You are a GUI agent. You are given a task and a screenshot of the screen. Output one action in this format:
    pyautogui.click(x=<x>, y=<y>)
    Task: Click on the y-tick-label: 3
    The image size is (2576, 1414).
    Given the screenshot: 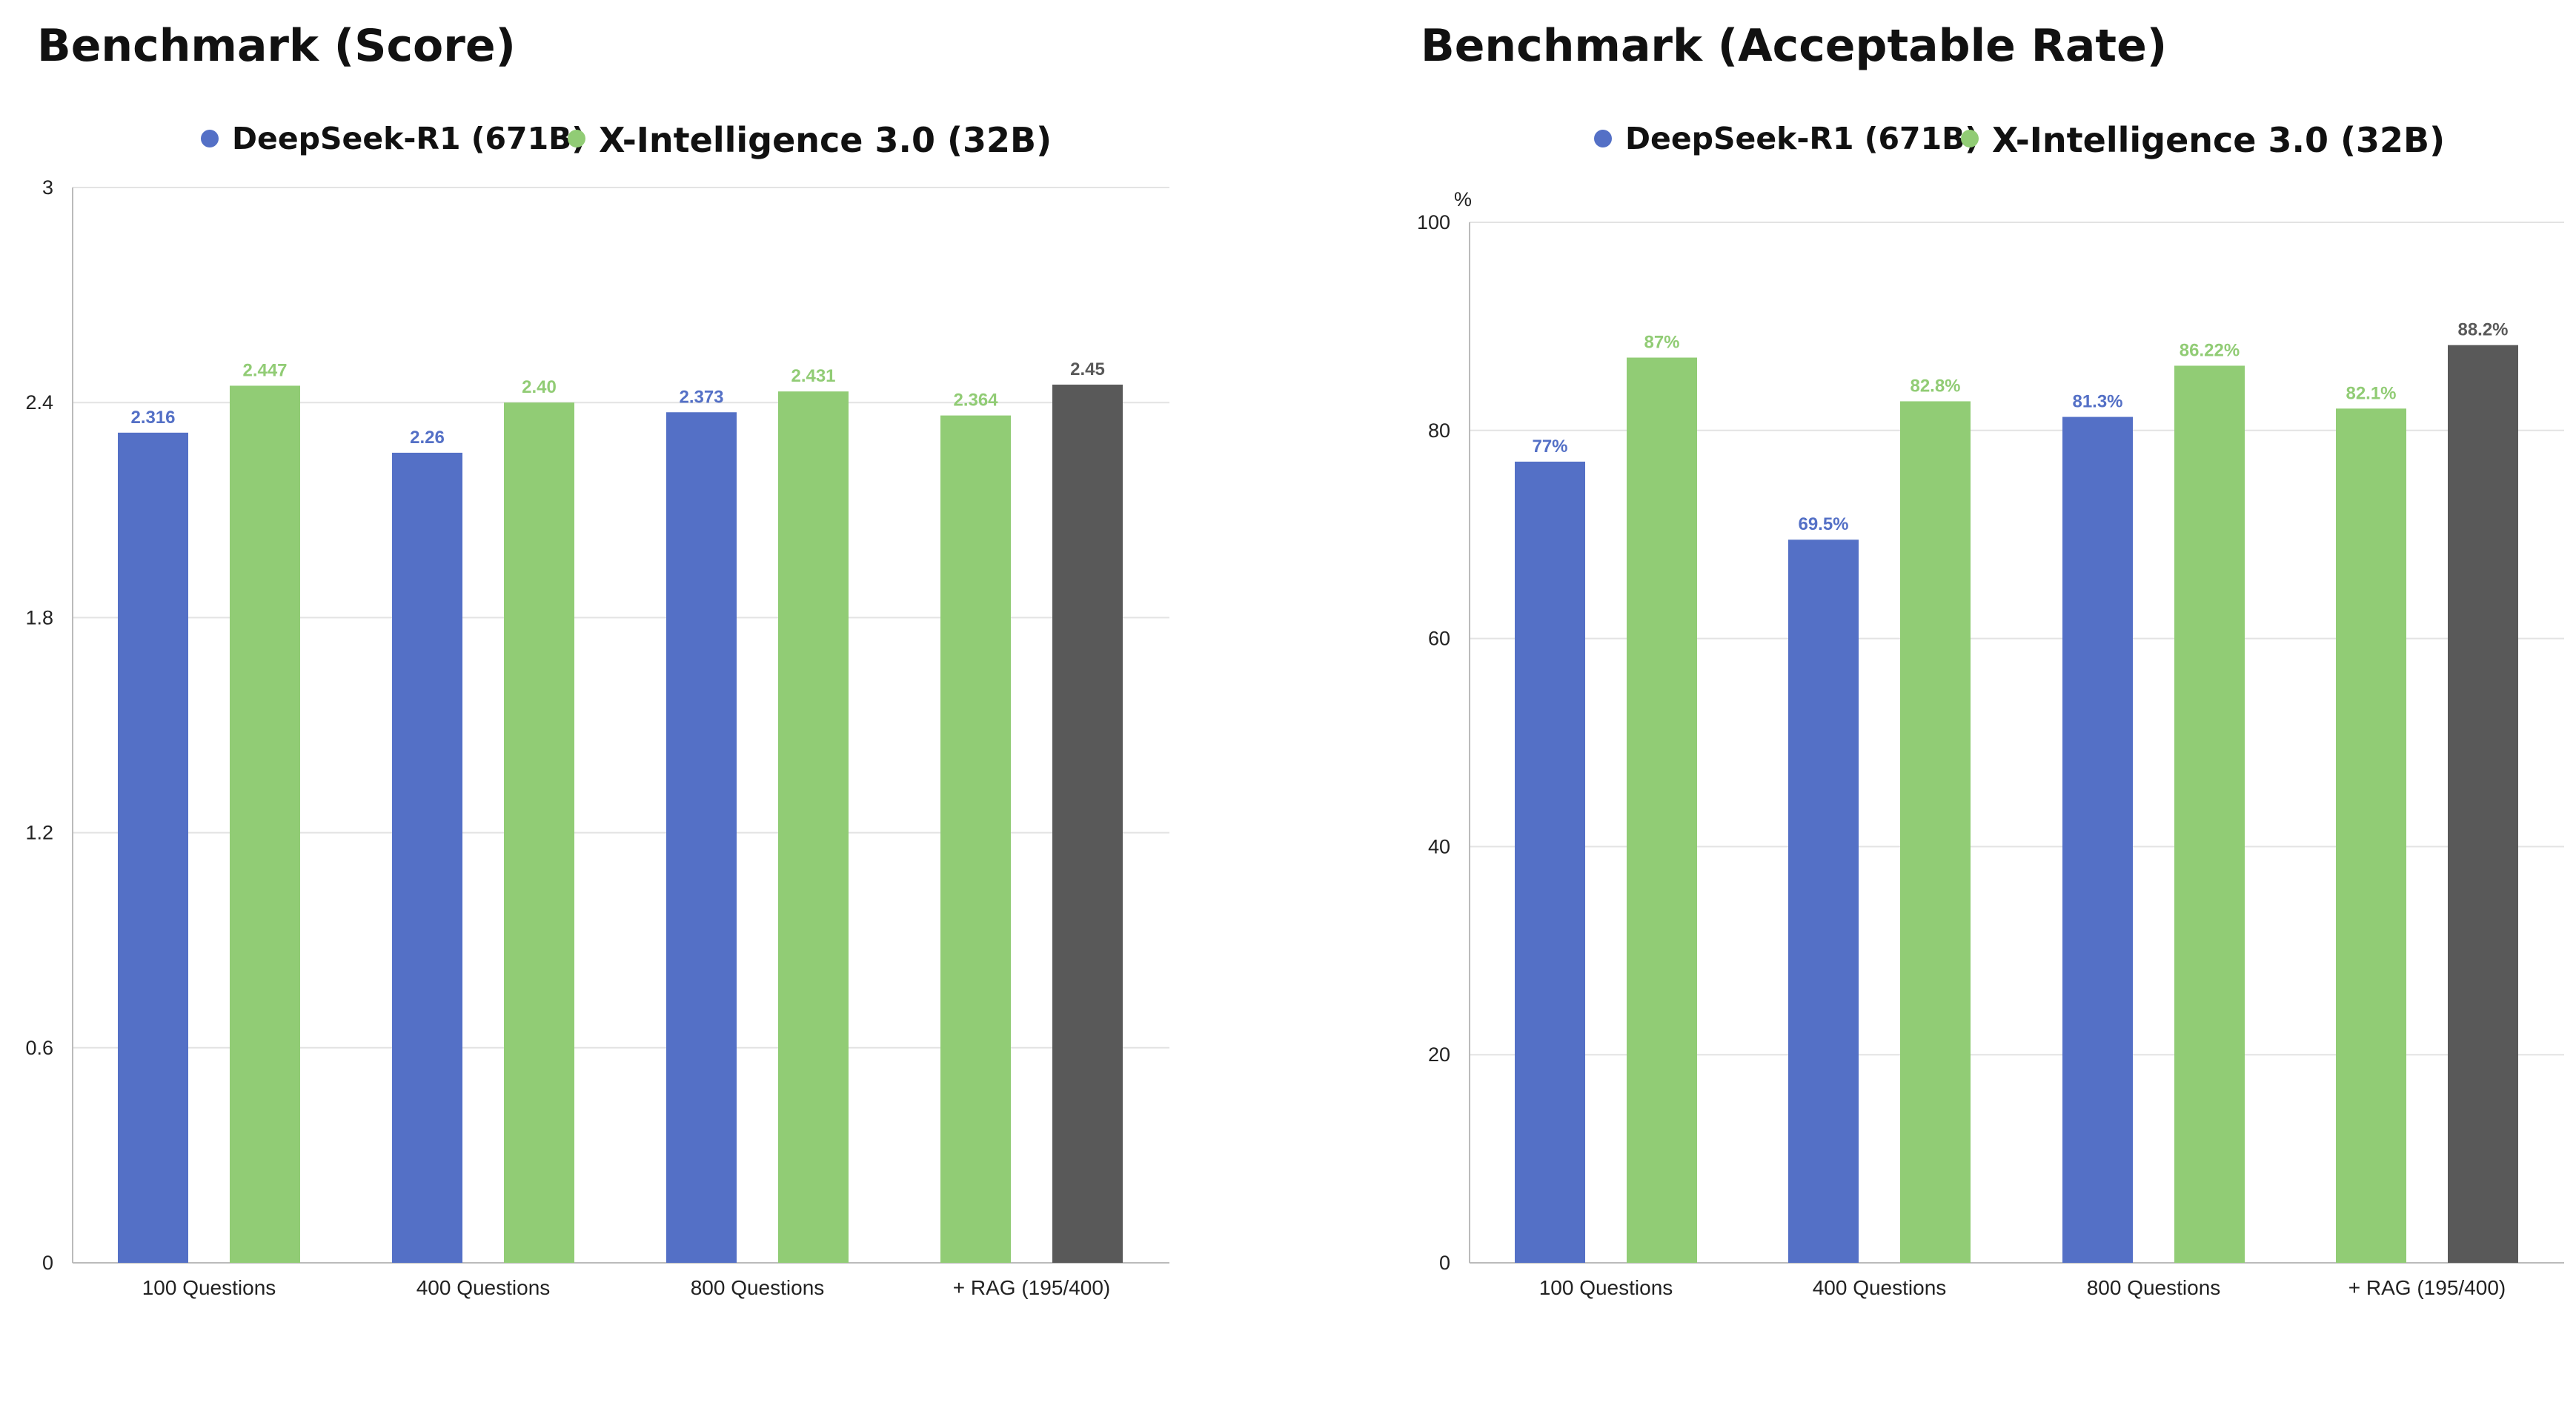 What is the action you would take?
    pyautogui.click(x=47, y=187)
    